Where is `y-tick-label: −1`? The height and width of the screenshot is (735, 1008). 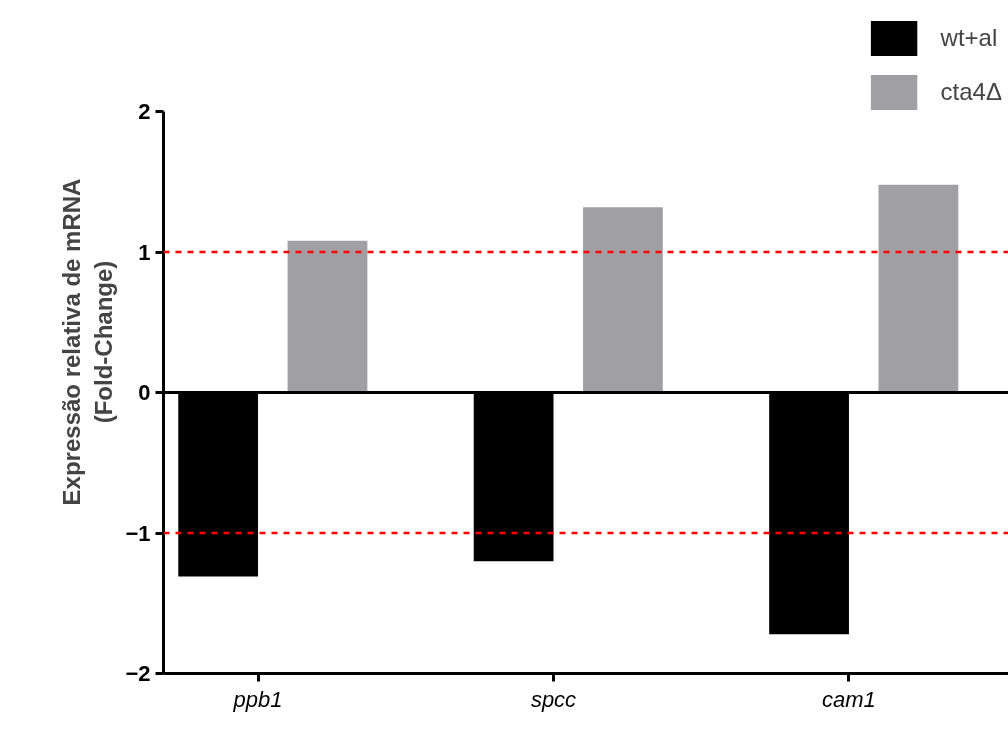
y-tick-label: −1 is located at coordinates (138, 533).